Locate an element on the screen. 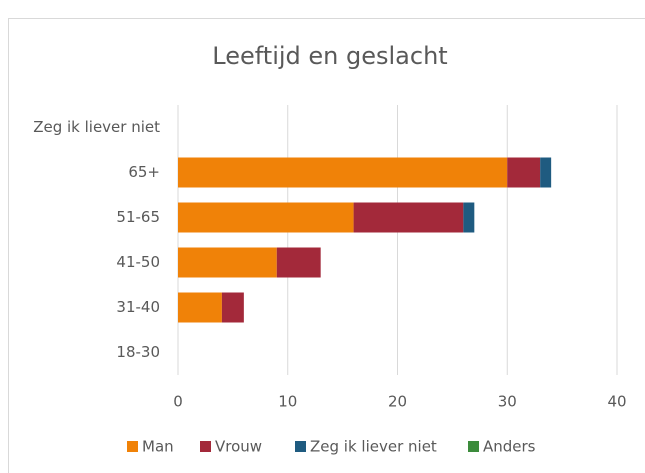 The image size is (645, 473). x-tick-label: 30 is located at coordinates (507, 402).